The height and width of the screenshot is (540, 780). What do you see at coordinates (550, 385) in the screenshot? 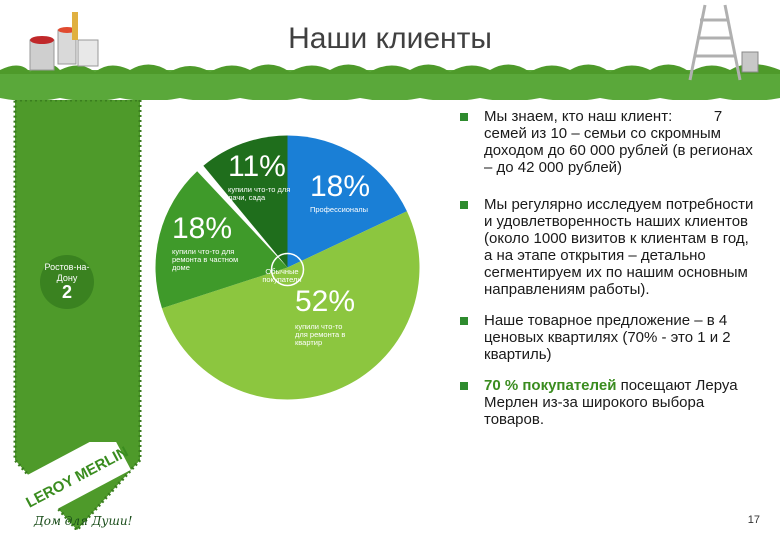
I see `bullet-accent: 70 % покупателей` at bounding box center [550, 385].